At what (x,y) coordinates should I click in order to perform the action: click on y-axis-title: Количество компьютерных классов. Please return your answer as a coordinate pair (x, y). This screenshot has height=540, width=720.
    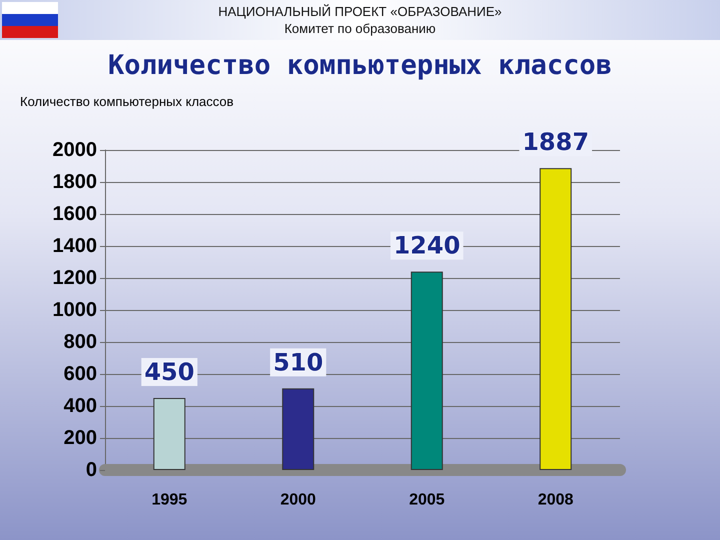
    Looking at the image, I should click on (127, 102).